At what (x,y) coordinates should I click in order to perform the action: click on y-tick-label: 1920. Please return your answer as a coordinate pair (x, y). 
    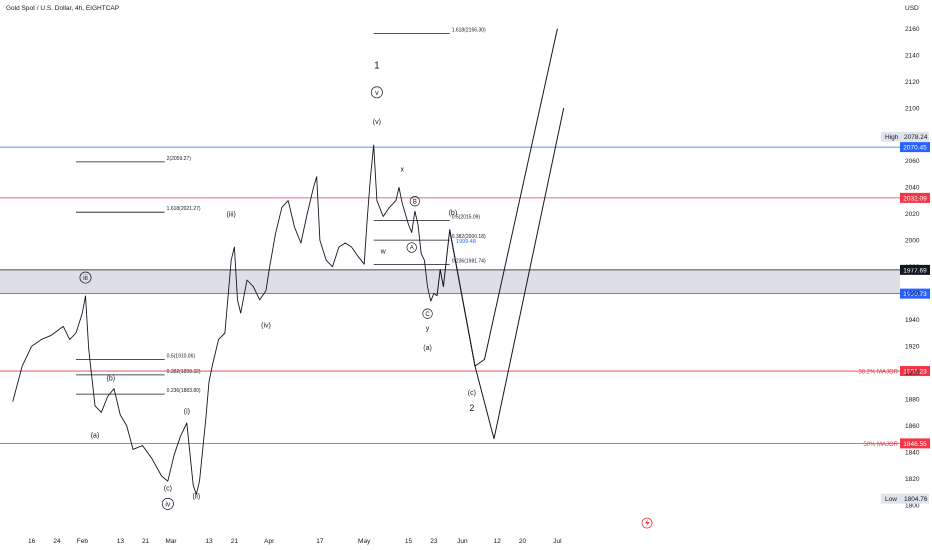
    Looking at the image, I should click on (912, 347).